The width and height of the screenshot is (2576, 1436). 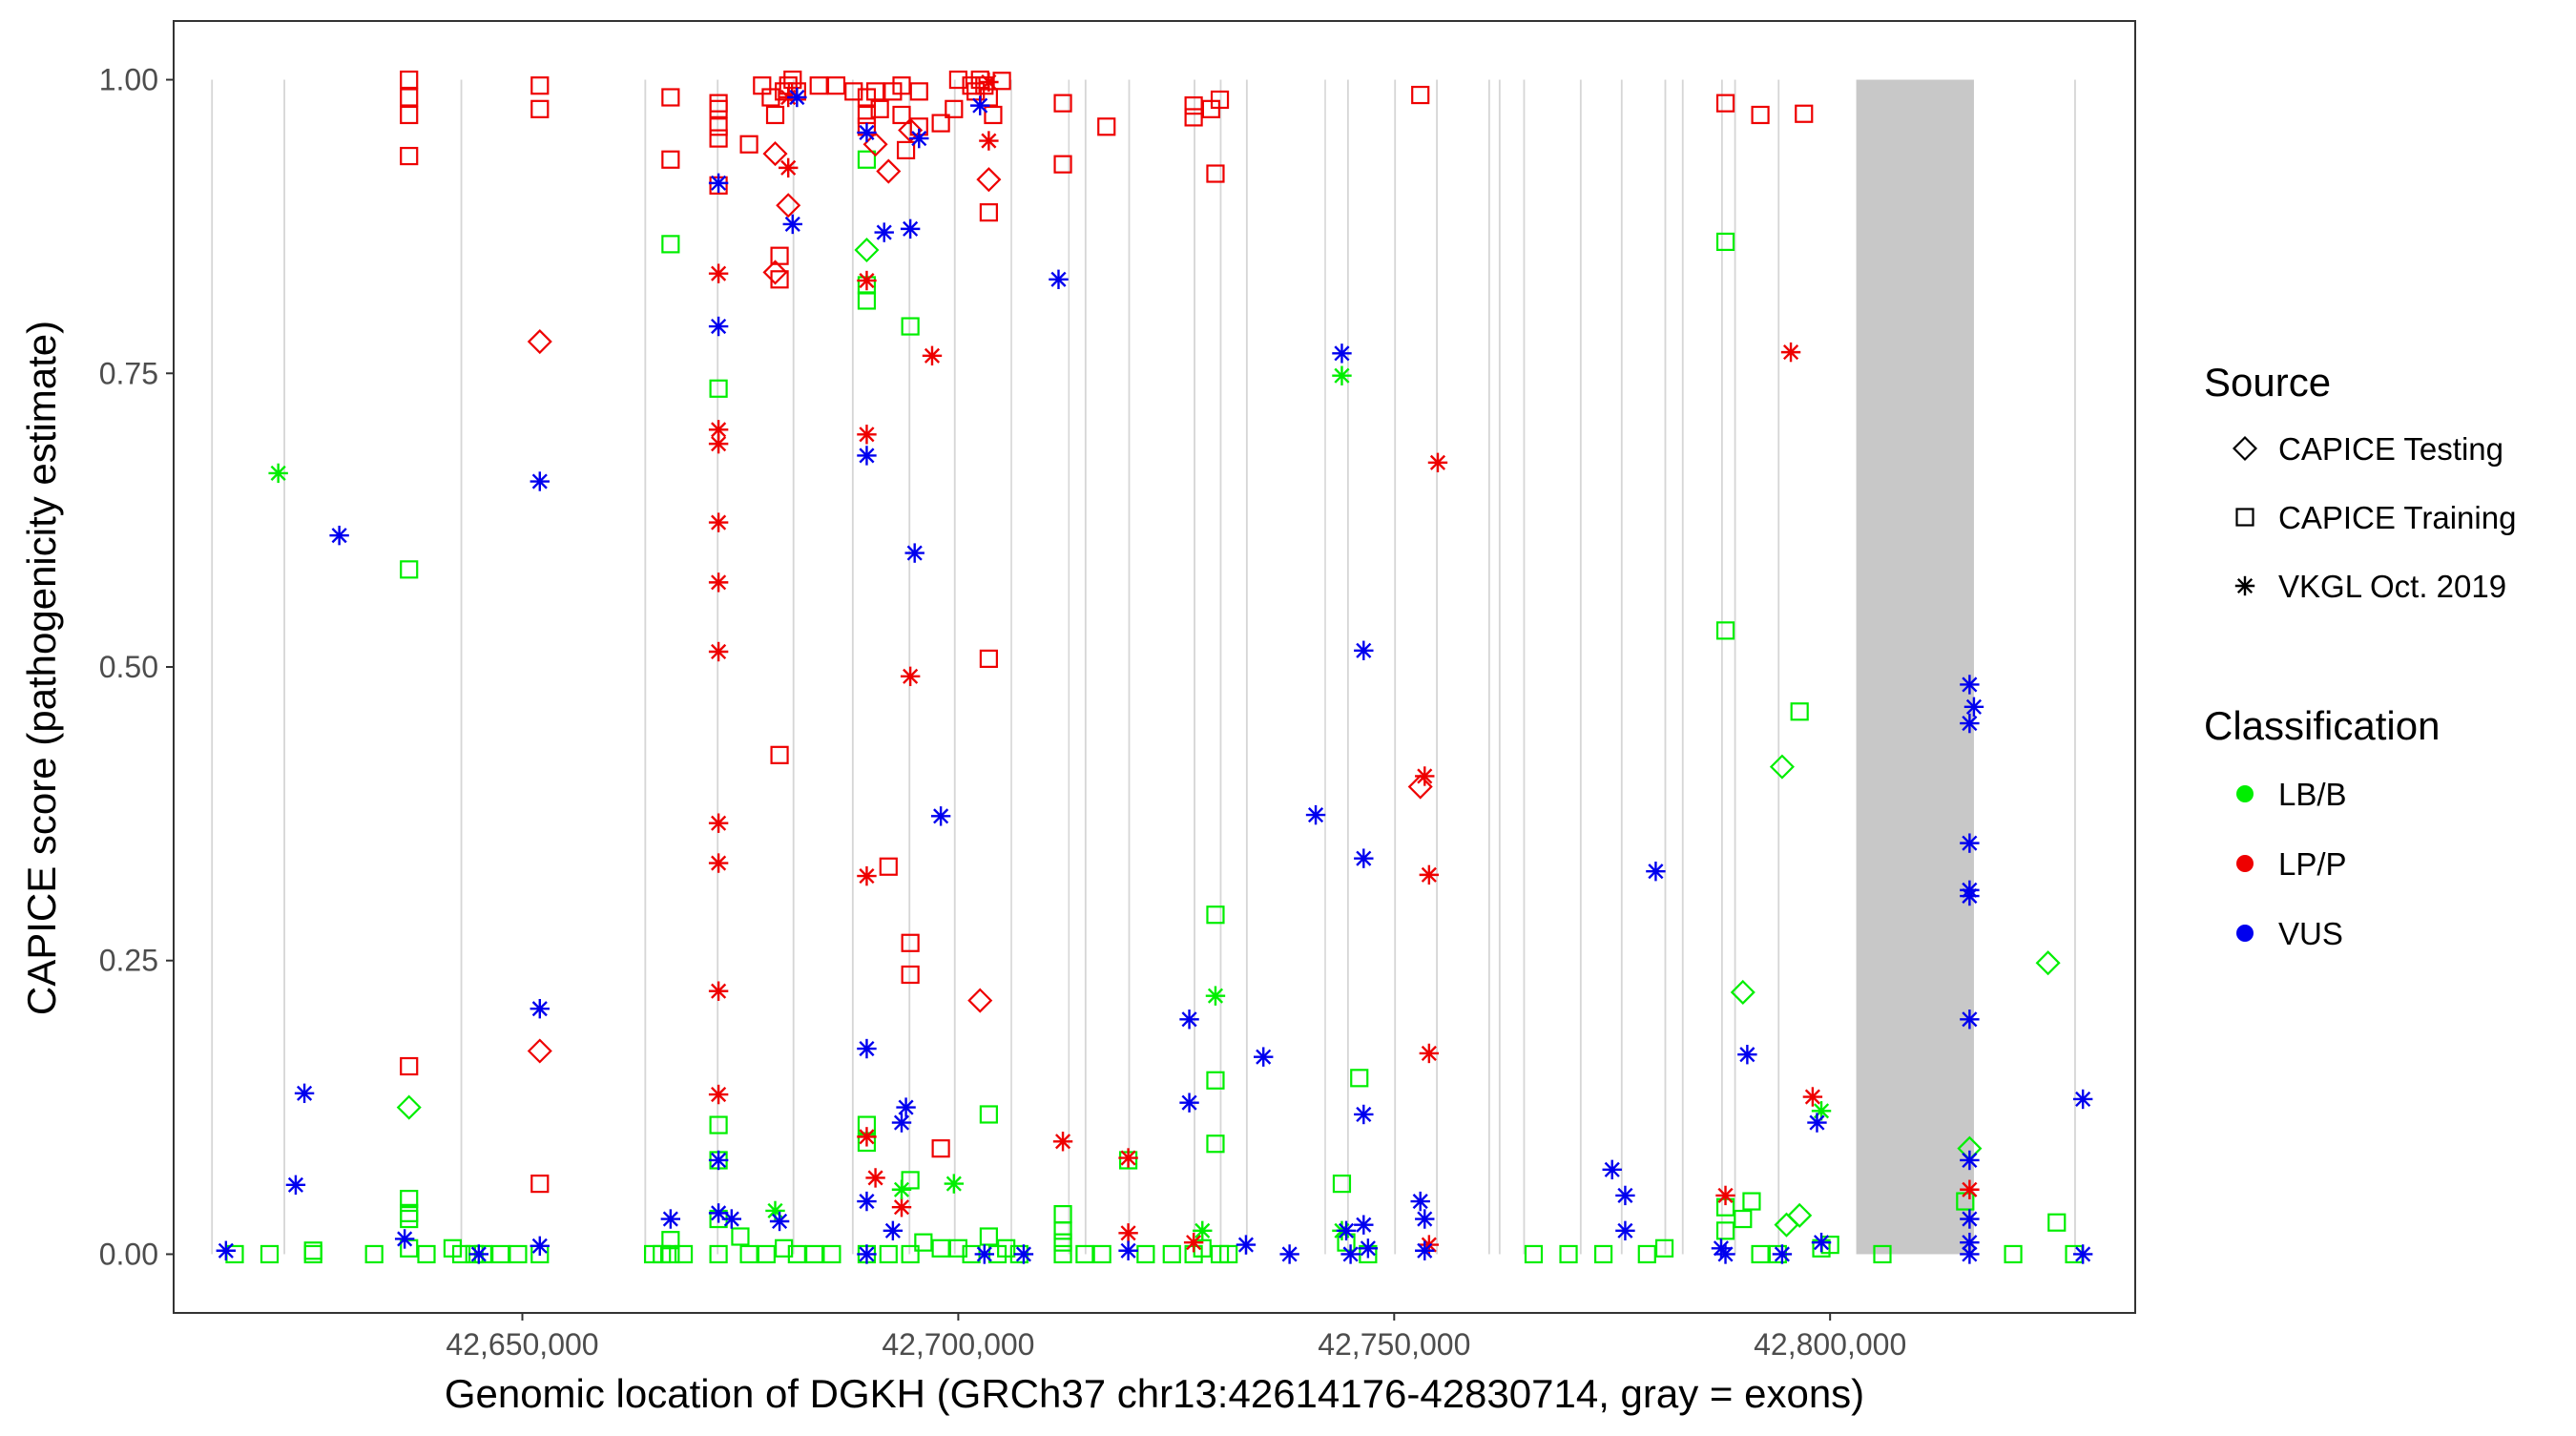 What do you see at coordinates (2244, 517) in the screenshot?
I see `legend-square-icon` at bounding box center [2244, 517].